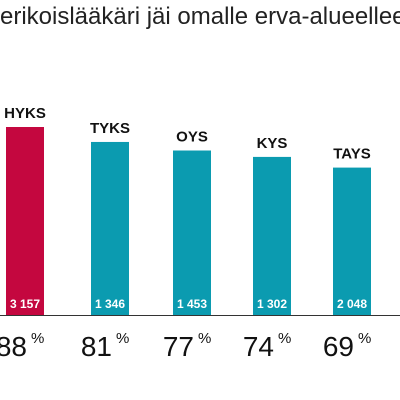 Image resolution: width=400 pixels, height=400 pixels. Describe the element at coordinates (338, 346) in the screenshot. I see `percent-label-tays: 69` at that location.